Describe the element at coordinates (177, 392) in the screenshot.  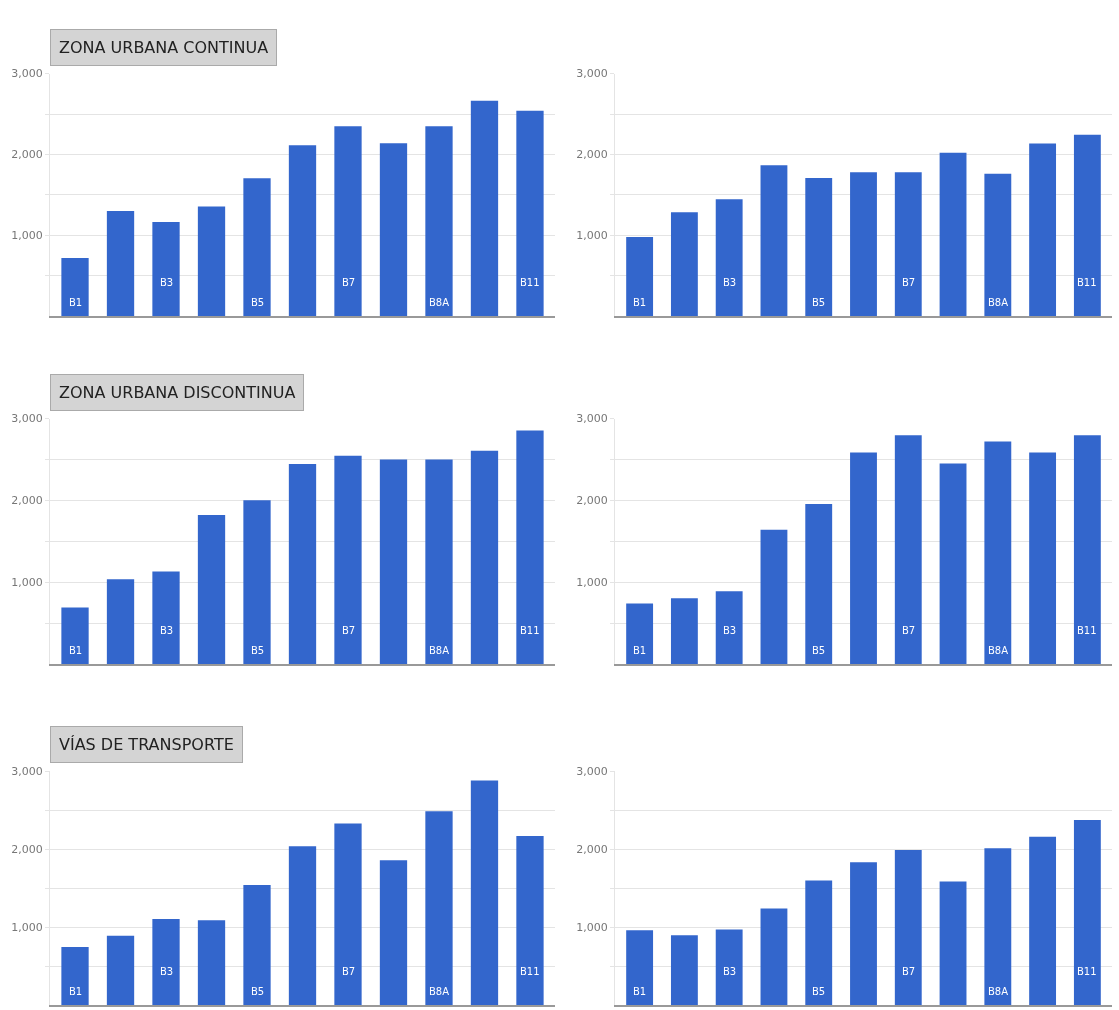
I see `chart-title: ZONA URBANA DISCONTINUA` at that location.